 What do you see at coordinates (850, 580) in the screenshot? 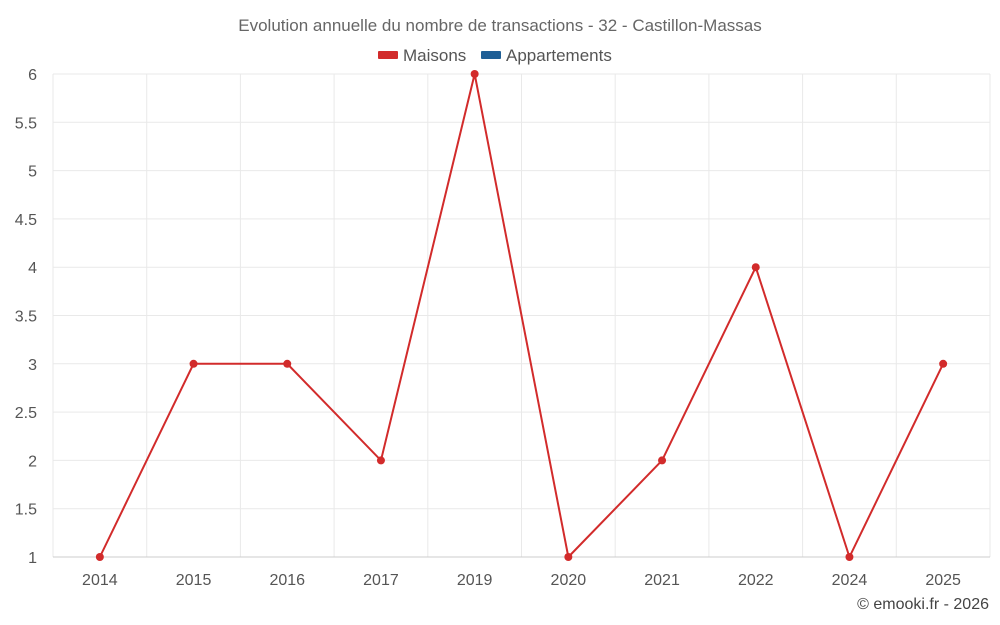
I see `x-tick-label: 2024` at bounding box center [850, 580].